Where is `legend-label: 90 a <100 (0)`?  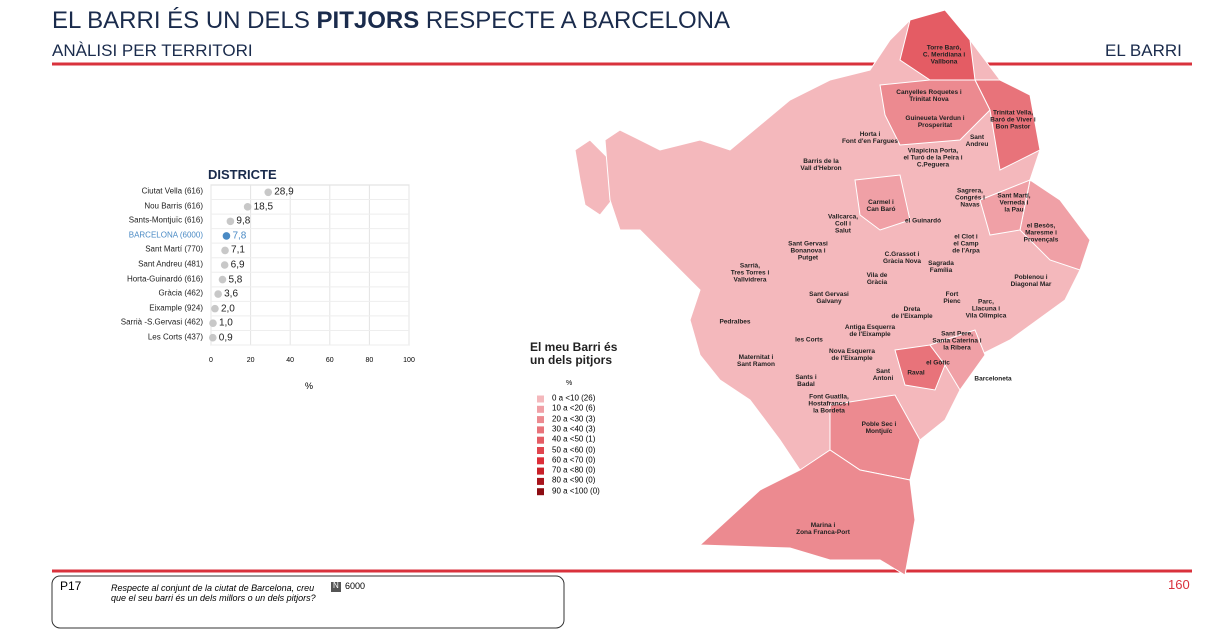 legend-label: 90 a <100 (0) is located at coordinates (576, 491).